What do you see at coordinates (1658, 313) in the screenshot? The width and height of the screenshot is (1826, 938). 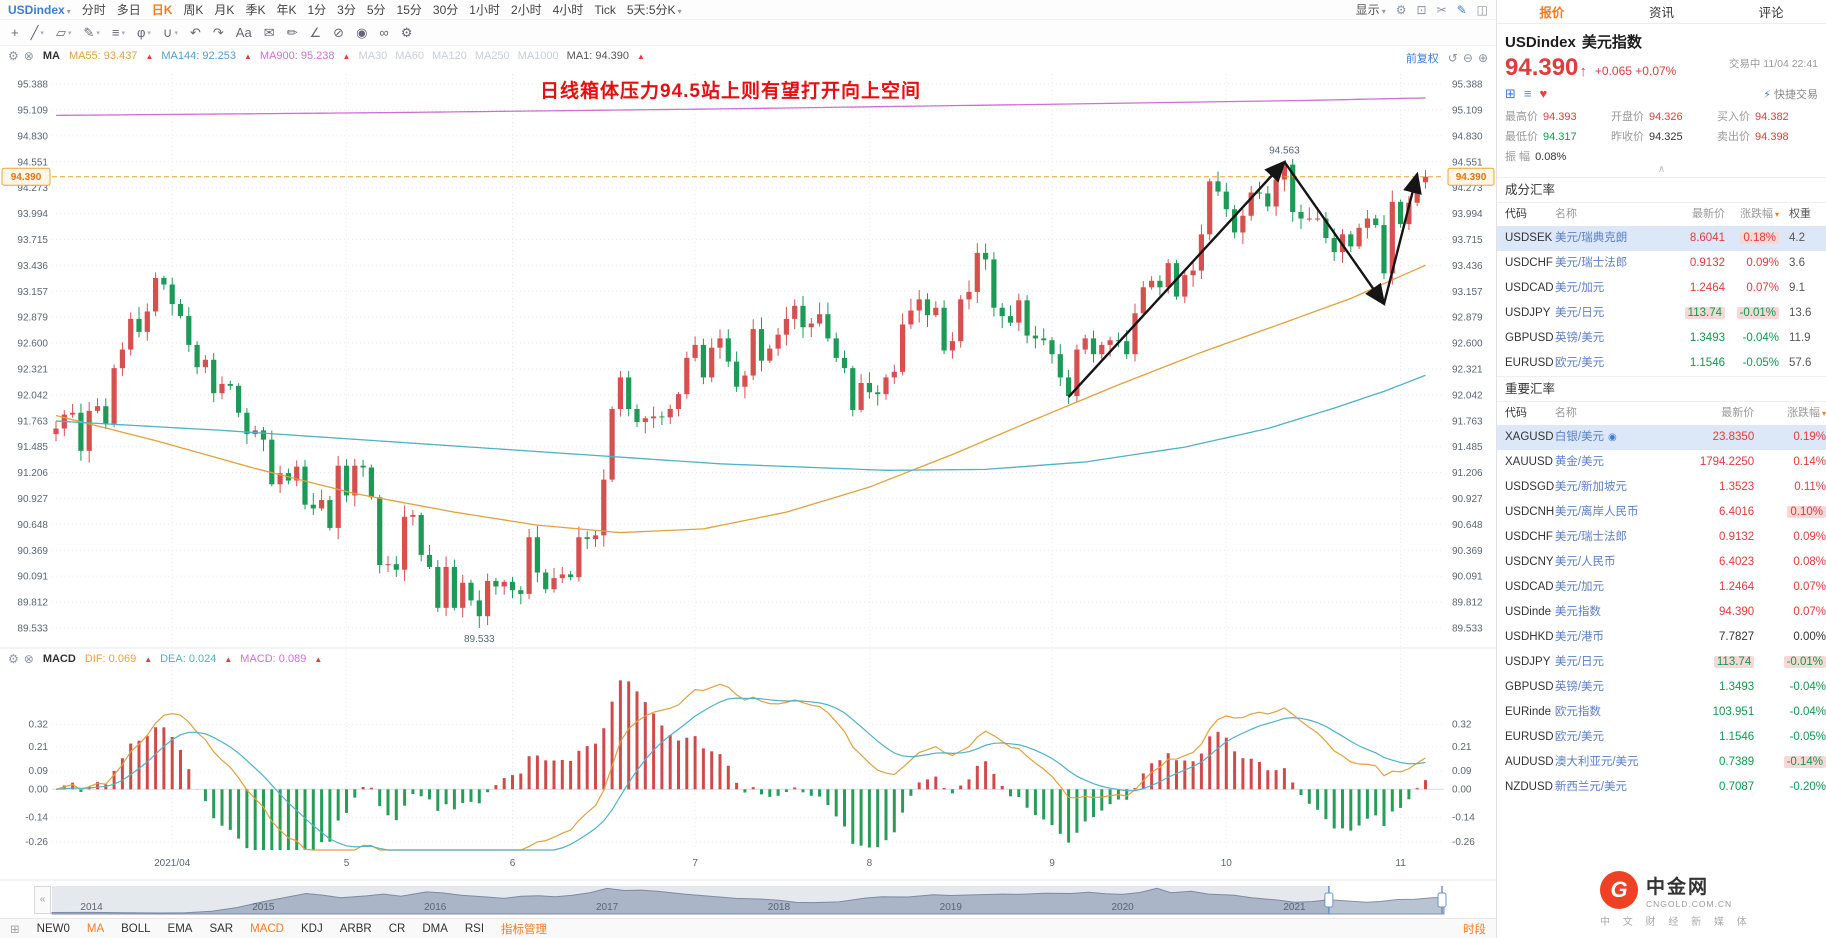 I see `quote-row-USDJPY: USDJPY 美元/日元 113.74 -0.01% 13.6` at bounding box center [1658, 313].